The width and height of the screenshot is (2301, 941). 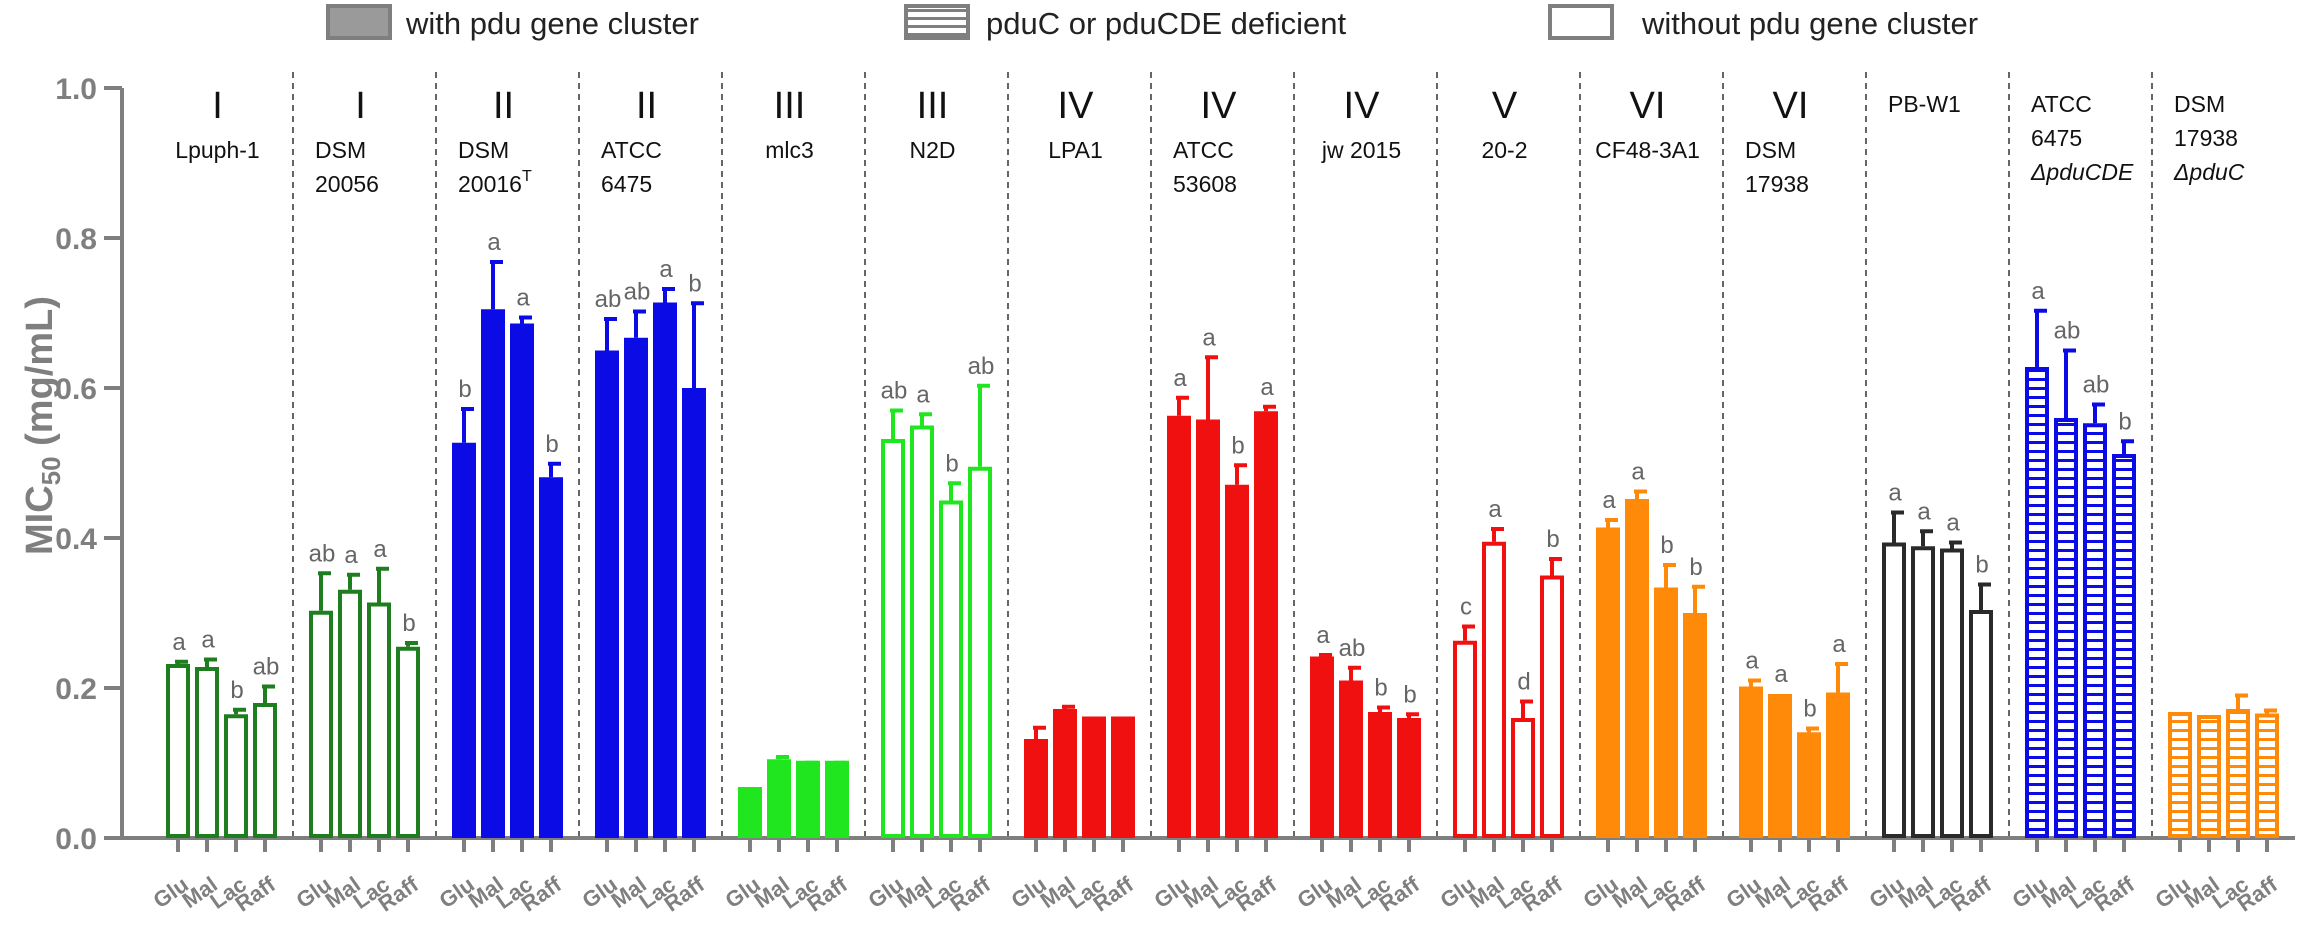 What do you see at coordinates (1361, 150) in the screenshot?
I see `strain-label: jw 2015` at bounding box center [1361, 150].